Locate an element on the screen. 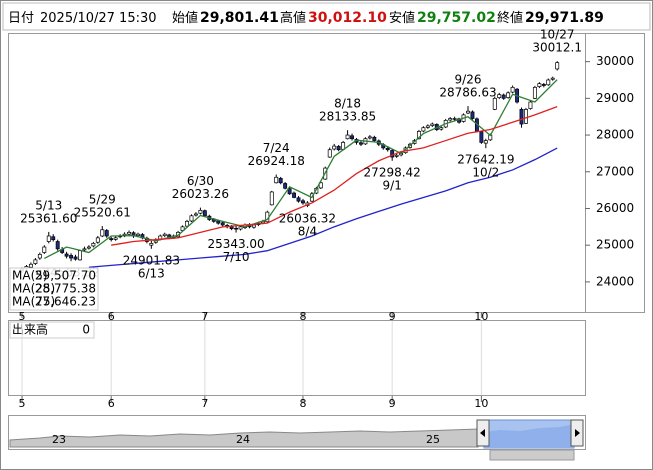 This screenshot has width=653, height=470. annotation-price: 28133.85 is located at coordinates (347, 117).